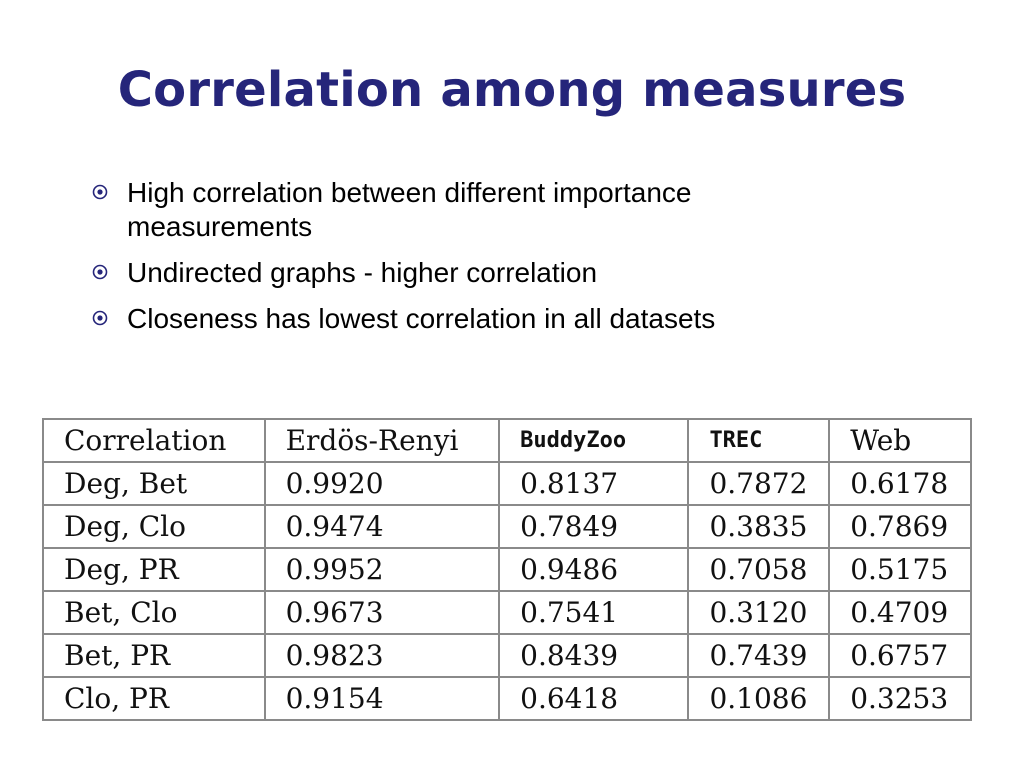 This screenshot has width=1024, height=768. I want to click on header-erdos-renyi: Erdös-Renyi, so click(382, 440).